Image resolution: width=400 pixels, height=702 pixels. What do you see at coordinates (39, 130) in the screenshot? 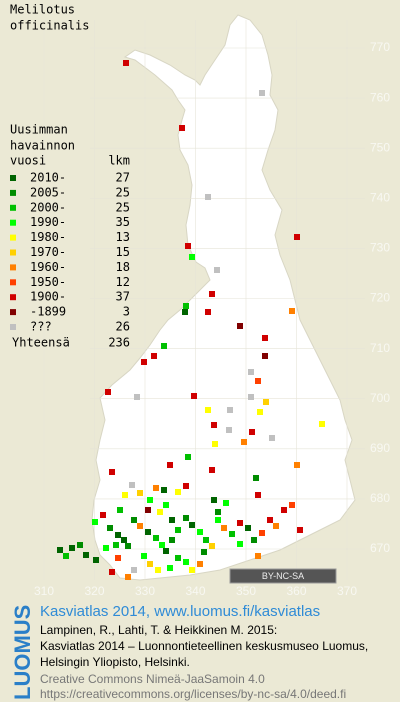
I see `legend-heading: Uusimman` at bounding box center [39, 130].